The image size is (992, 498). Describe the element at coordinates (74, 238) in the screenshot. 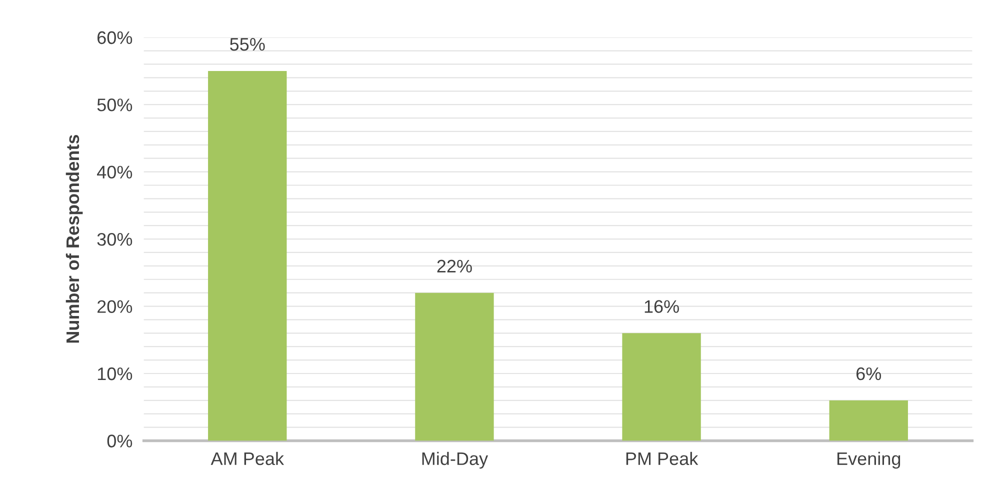

I see `y-axis-title: Number of Respondents` at that location.